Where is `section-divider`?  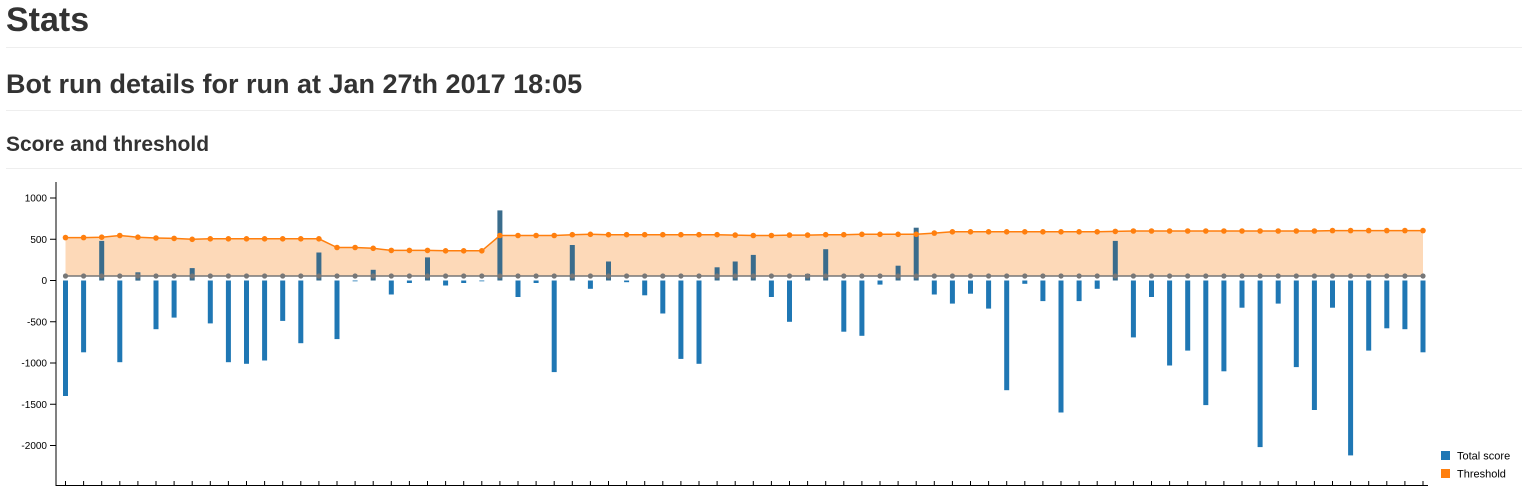
section-divider is located at coordinates (764, 168).